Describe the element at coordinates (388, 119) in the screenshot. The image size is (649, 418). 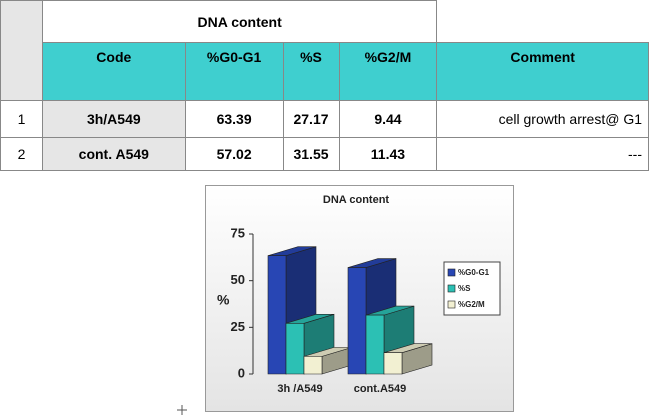
I see `value-cell: 9.44` at that location.